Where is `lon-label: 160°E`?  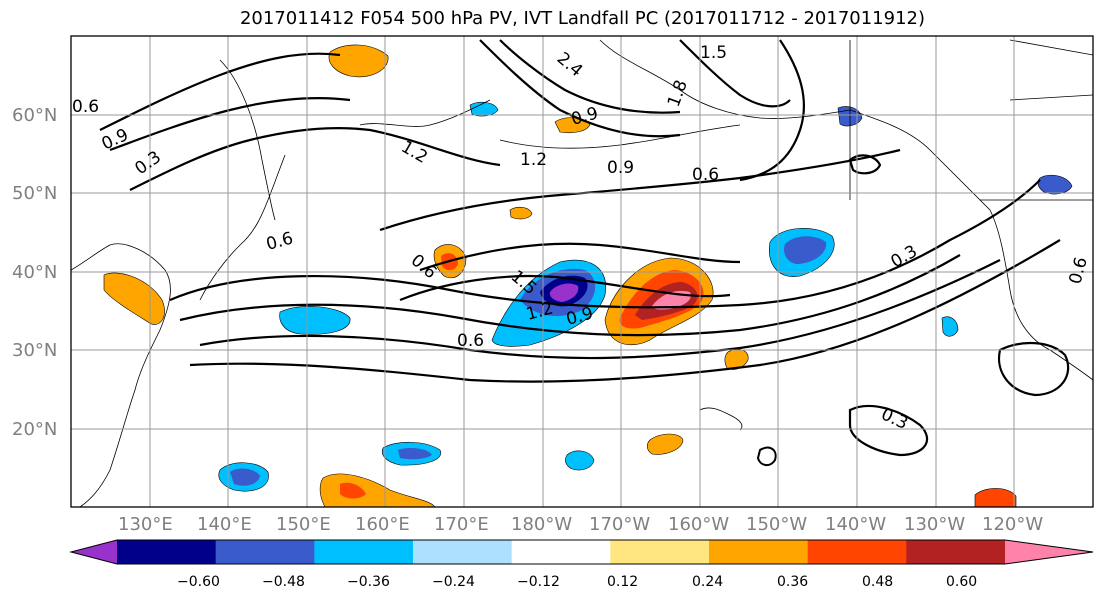 lon-label: 160°E is located at coordinates (382, 524).